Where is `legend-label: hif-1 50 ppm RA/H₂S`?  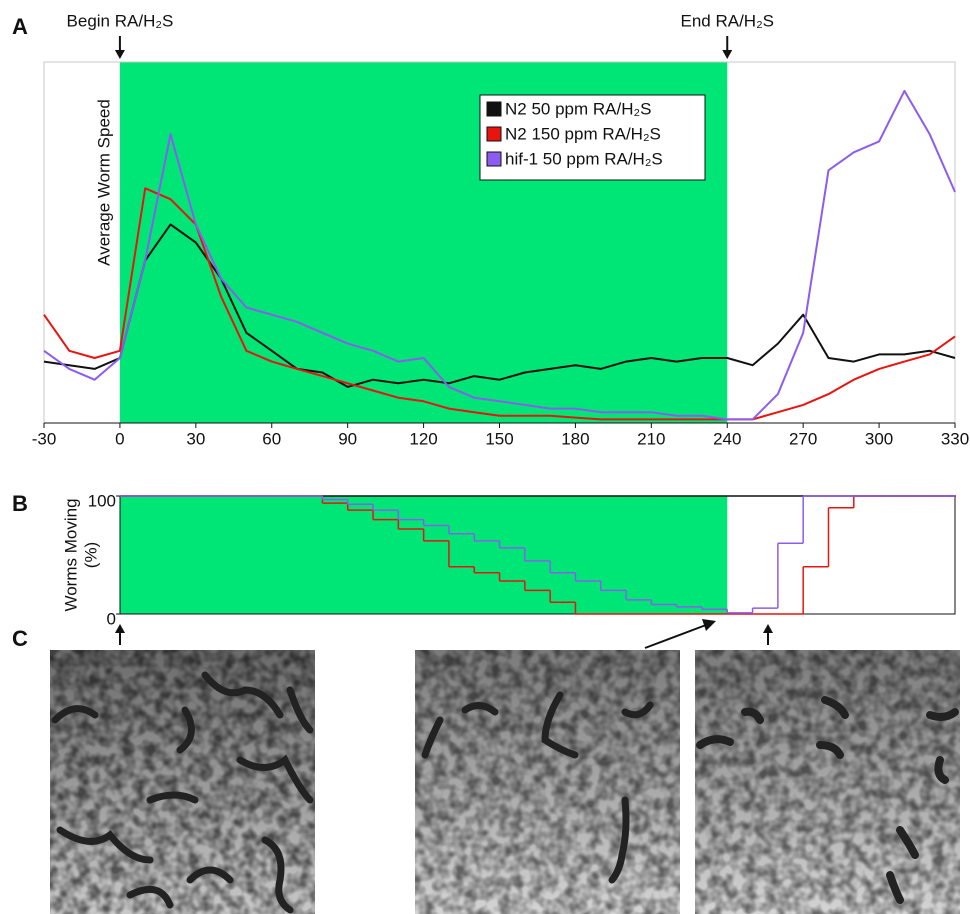
legend-label: hif-1 50 ppm RA/H₂S is located at coordinates (584, 158).